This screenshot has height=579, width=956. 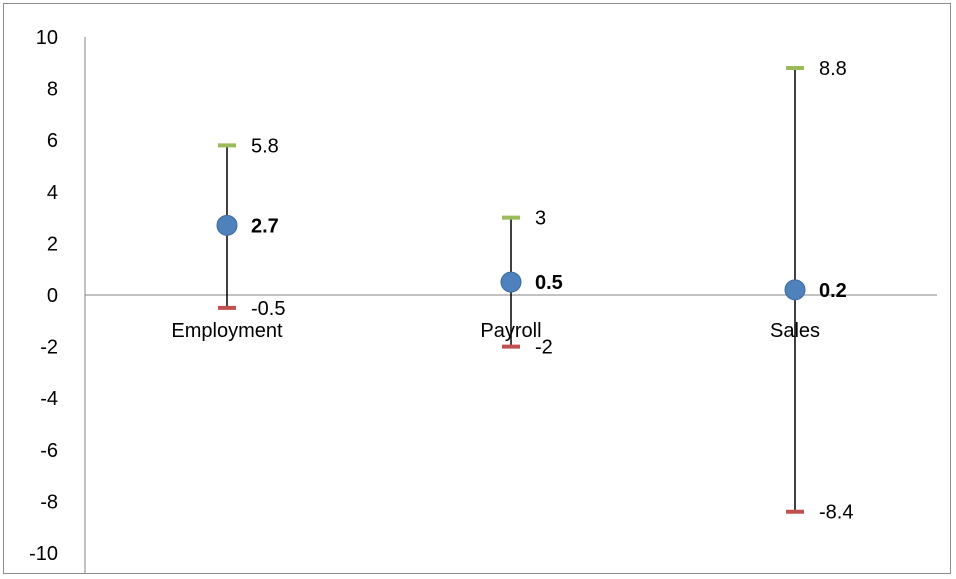 What do you see at coordinates (510, 331) in the screenshot?
I see `category-label: Payroll` at bounding box center [510, 331].